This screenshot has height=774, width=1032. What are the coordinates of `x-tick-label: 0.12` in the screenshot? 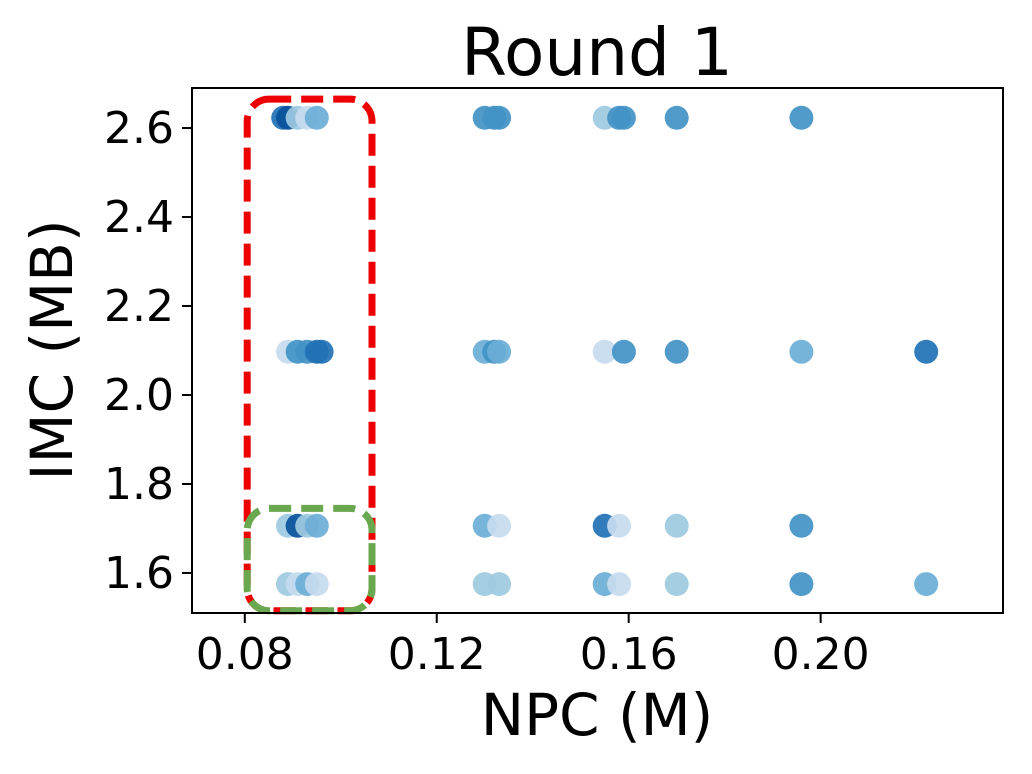 It's located at (437, 654).